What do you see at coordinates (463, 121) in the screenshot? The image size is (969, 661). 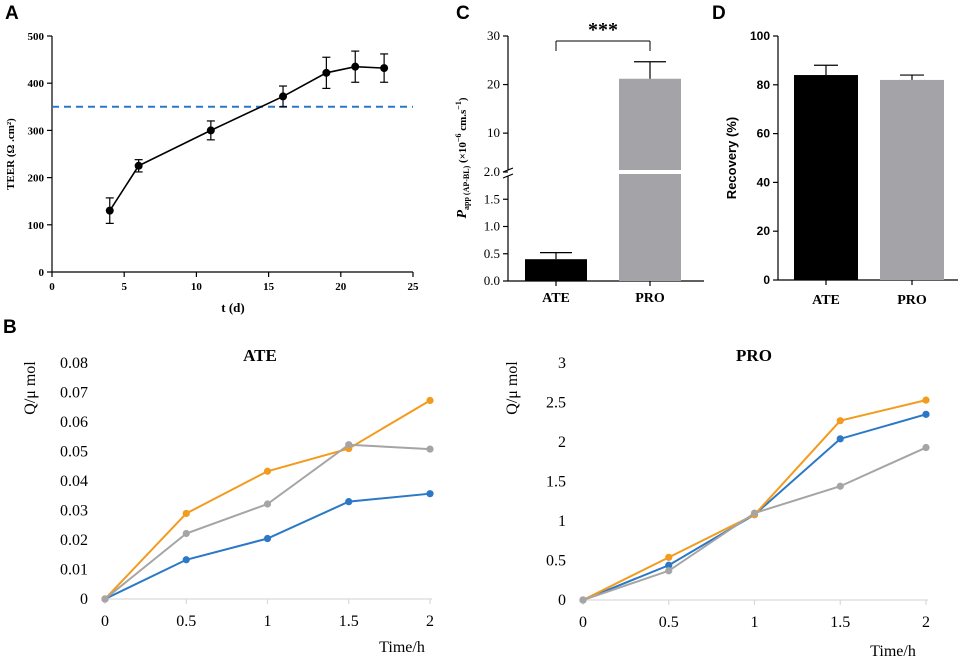 I see `panel-c-ylabel-unit: cm.s` at bounding box center [463, 121].